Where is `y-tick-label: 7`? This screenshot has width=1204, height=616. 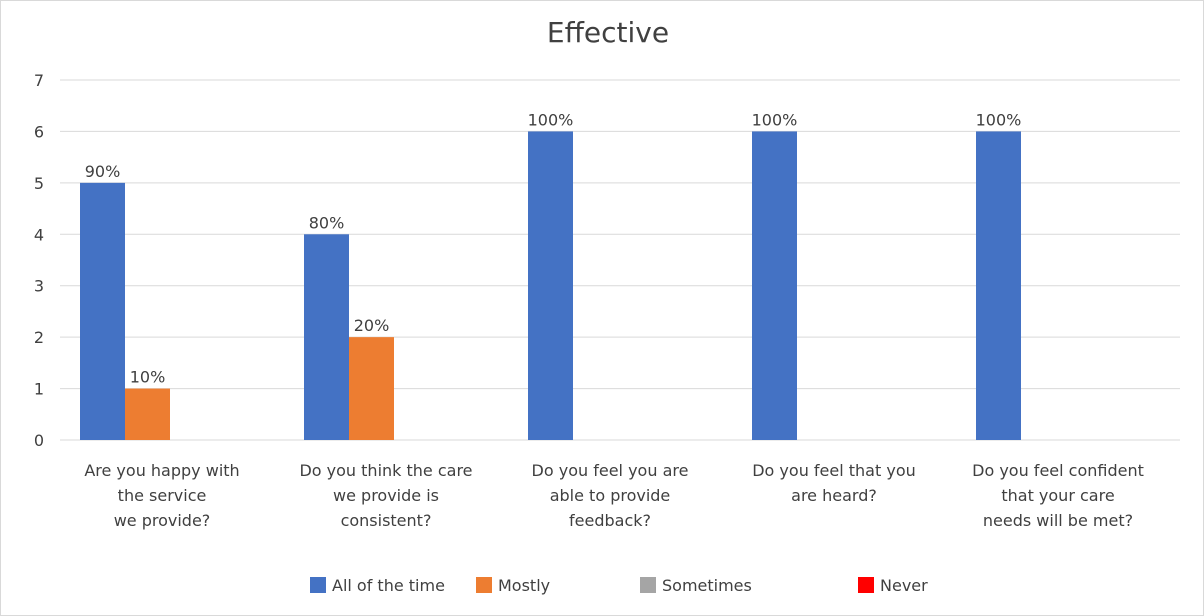 y-tick-label: 7 is located at coordinates (39, 80).